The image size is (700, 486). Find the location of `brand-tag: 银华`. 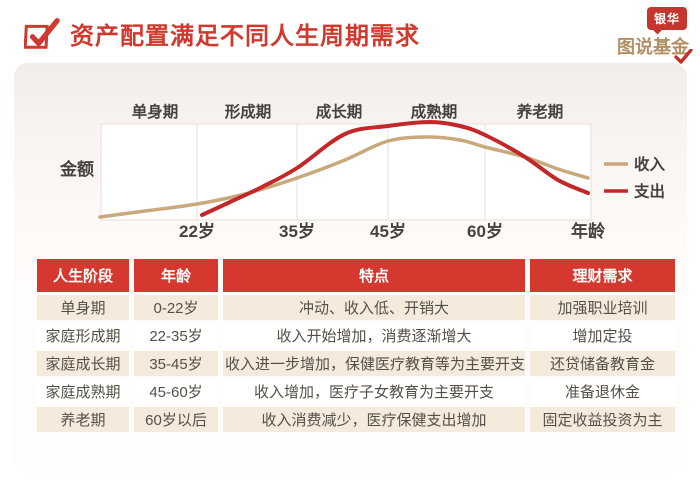

brand-tag: 银华 is located at coordinates (666, 18).